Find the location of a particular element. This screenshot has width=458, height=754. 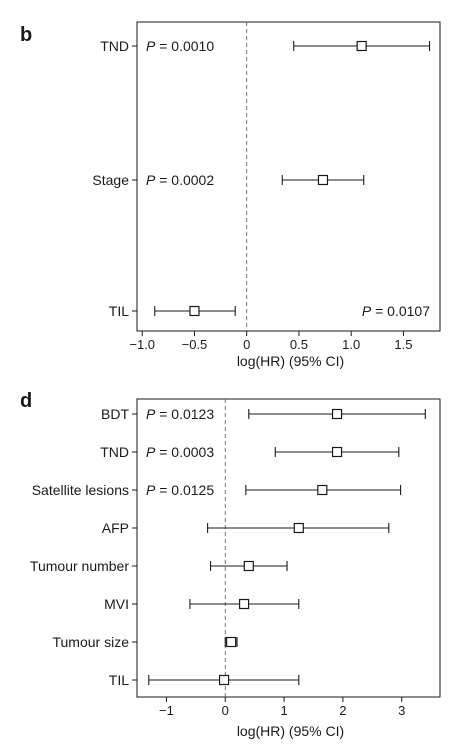

forest-row: Satellite lesions P = 0.0125 is located at coordinates (217, 490).